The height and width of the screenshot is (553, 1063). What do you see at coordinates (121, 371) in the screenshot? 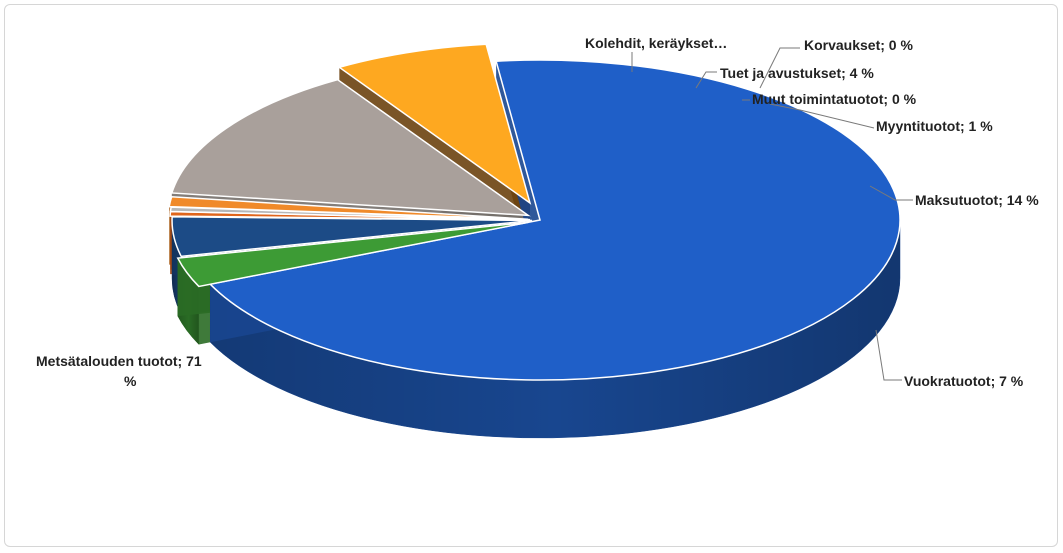
I see `label-metsatalous: Metsätalouden tuotot; 71 %` at bounding box center [121, 371].